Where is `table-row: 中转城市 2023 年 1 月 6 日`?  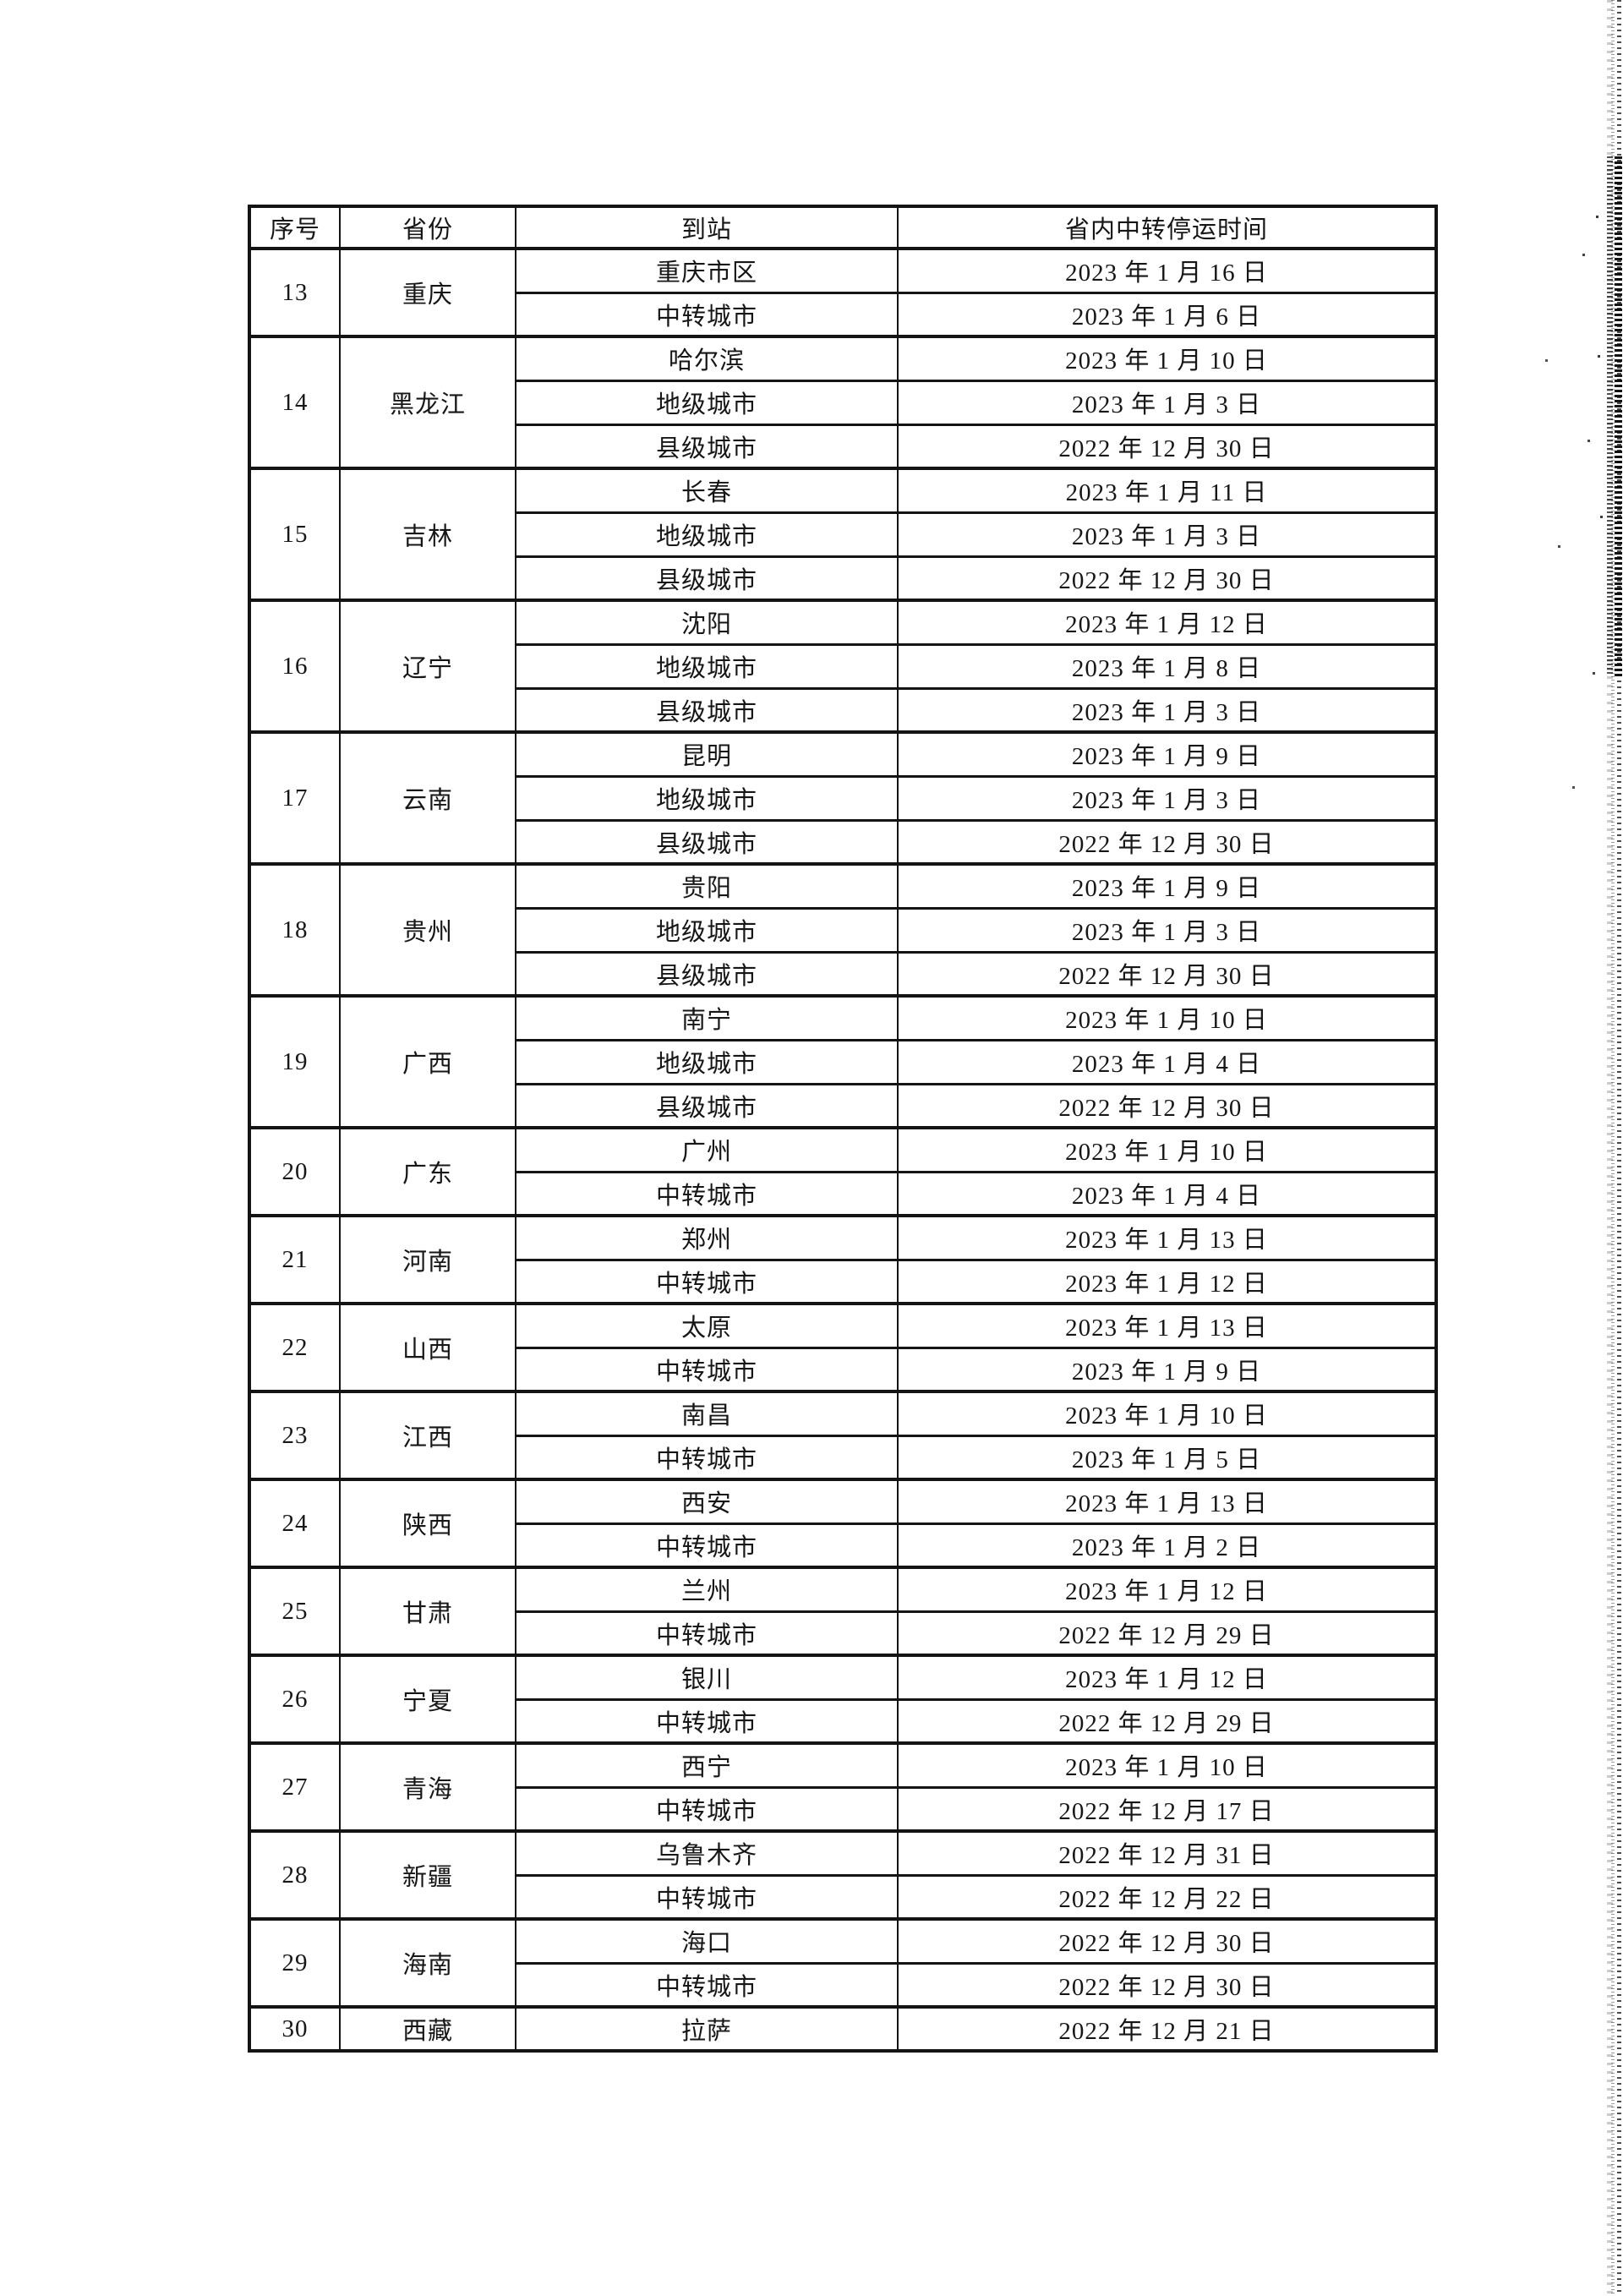
table-row: 中转城市 2023 年 1 月 6 日 is located at coordinates (843, 314).